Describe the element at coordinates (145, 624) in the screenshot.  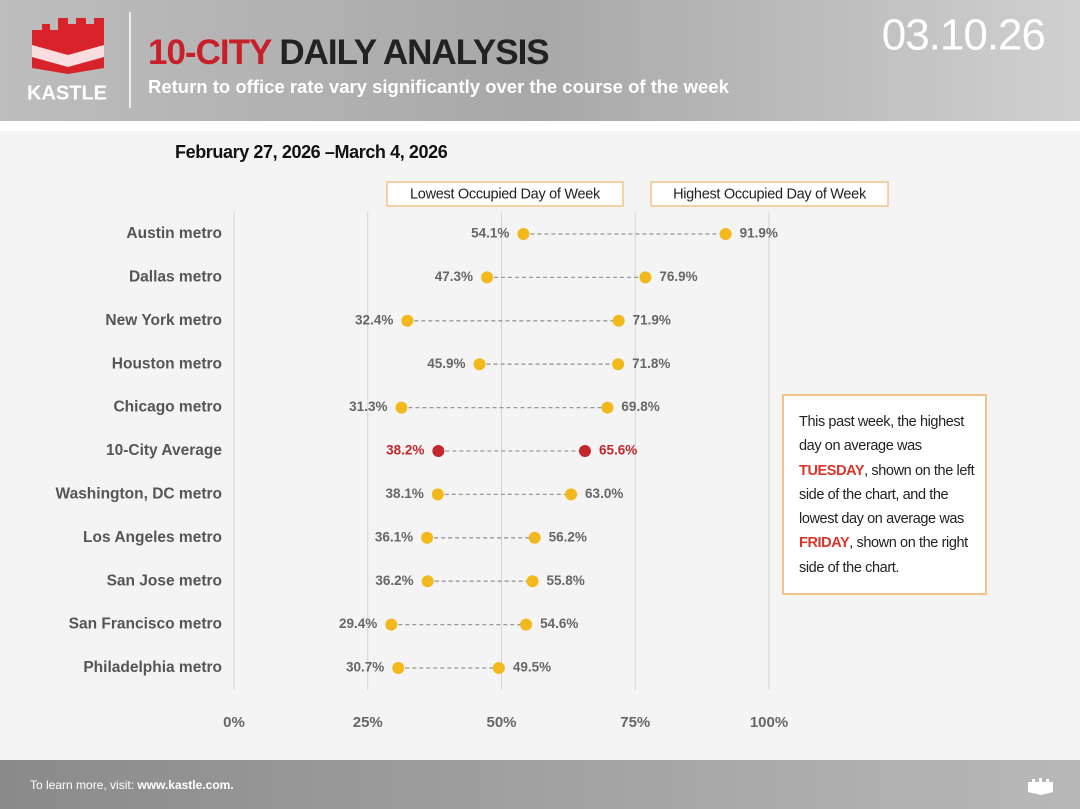
I see `category-label: San Francisco metro` at that location.